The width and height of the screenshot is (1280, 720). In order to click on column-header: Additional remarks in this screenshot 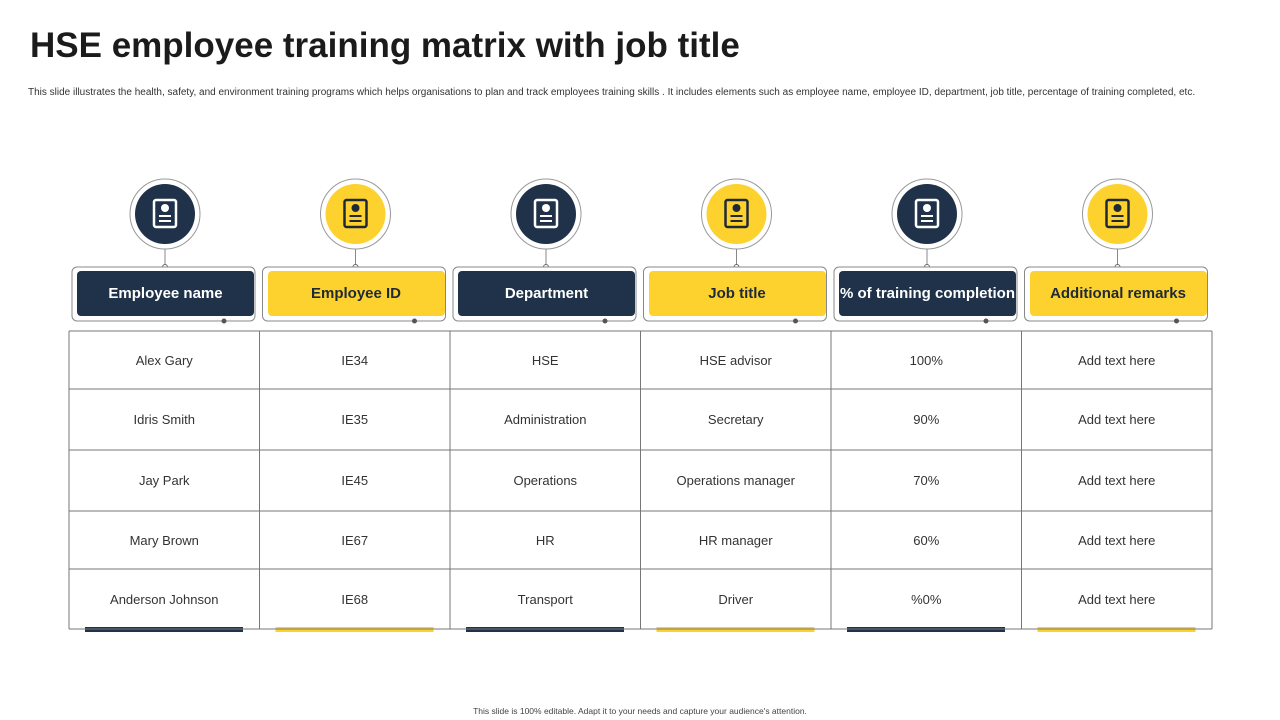, I will do `click(1118, 293)`.